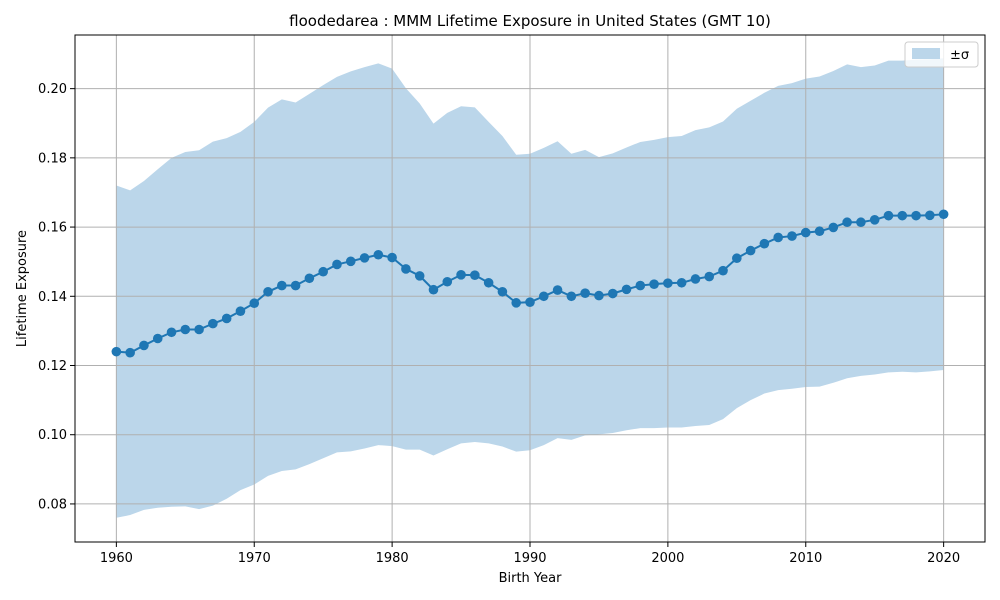 The width and height of the screenshot is (1000, 600). I want to click on x-tick-label: 2020, so click(943, 558).